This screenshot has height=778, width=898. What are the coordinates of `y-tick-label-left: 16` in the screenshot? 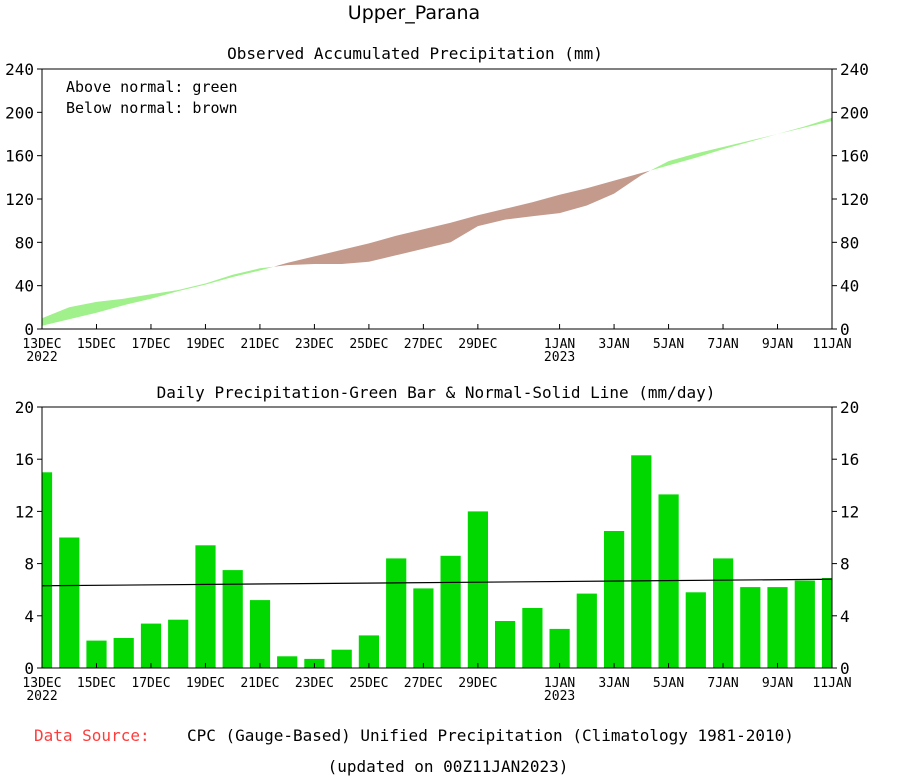 It's located at (24, 459).